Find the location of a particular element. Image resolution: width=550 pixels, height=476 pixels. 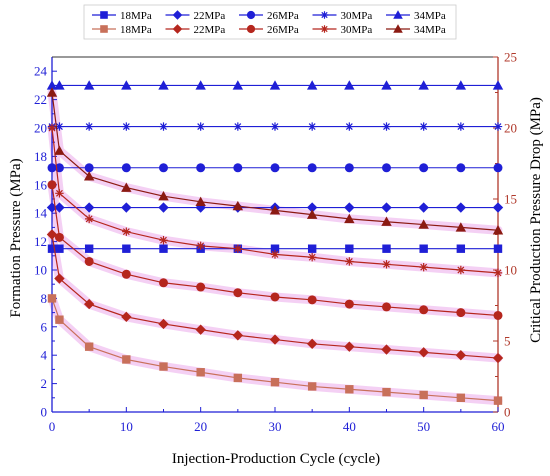

legend-formation-label-22MPa: 22MPa is located at coordinates (210, 16).